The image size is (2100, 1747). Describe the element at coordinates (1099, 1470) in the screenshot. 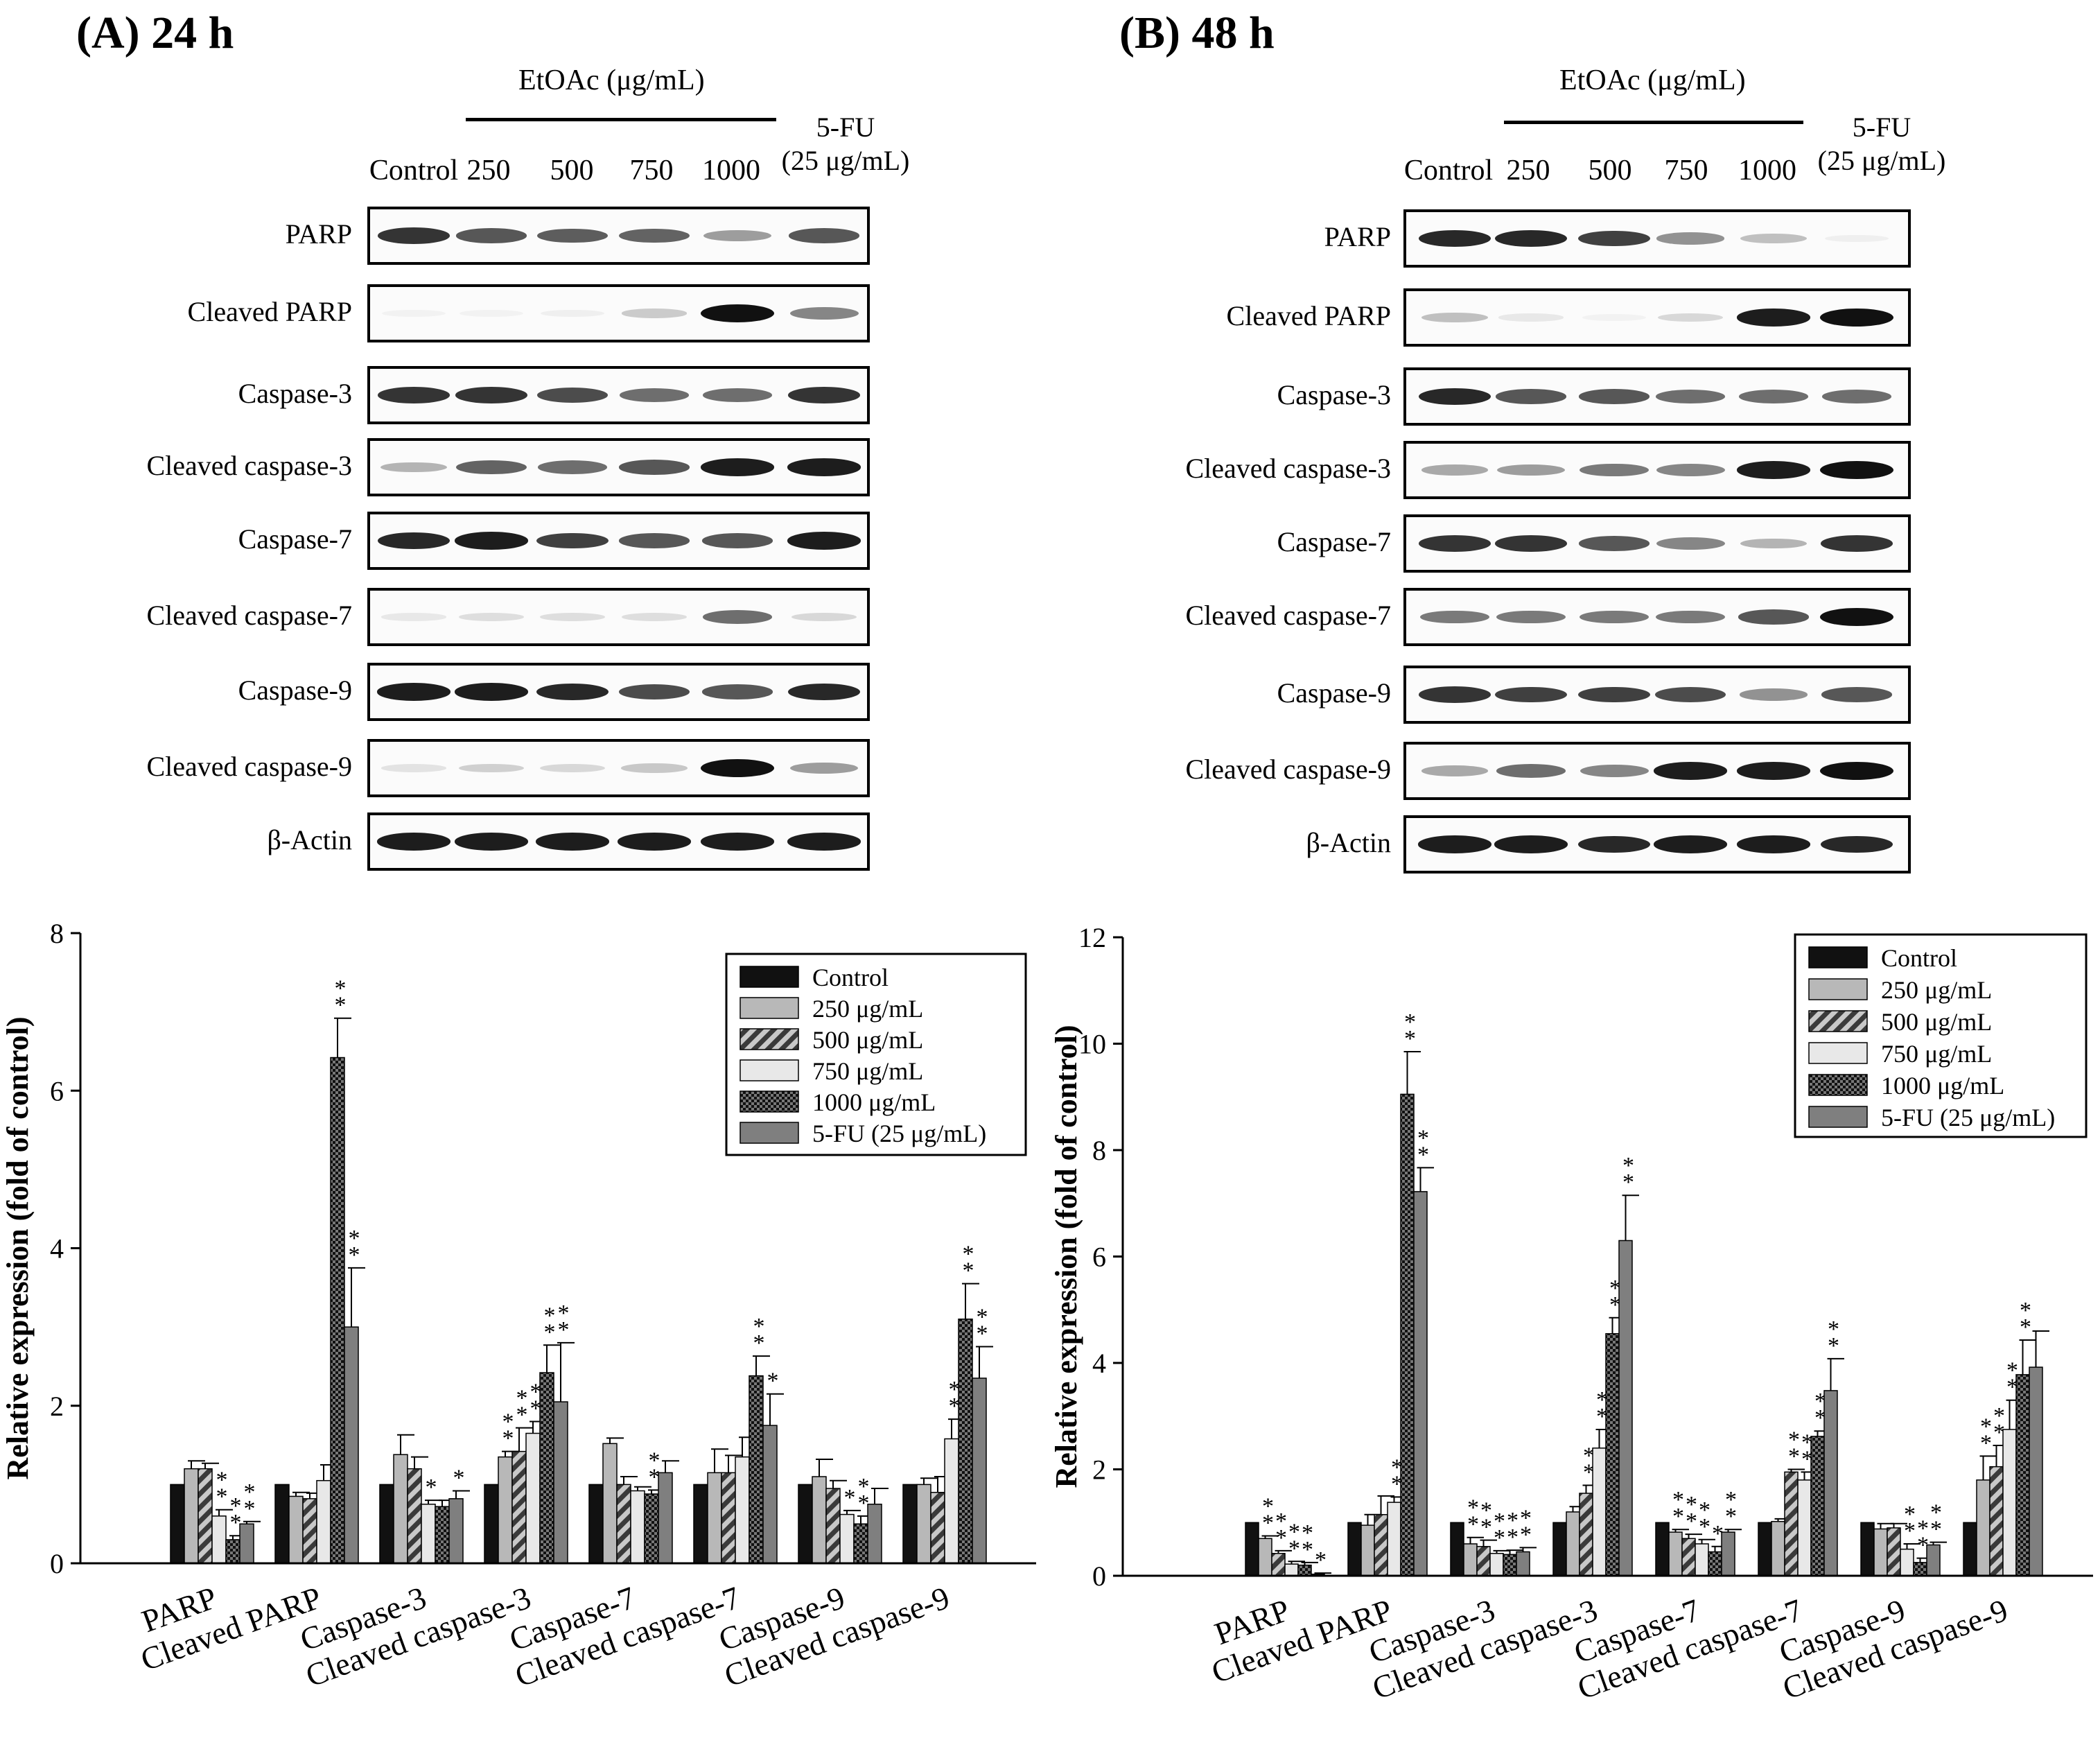

I see `y-tick-label: 2` at that location.